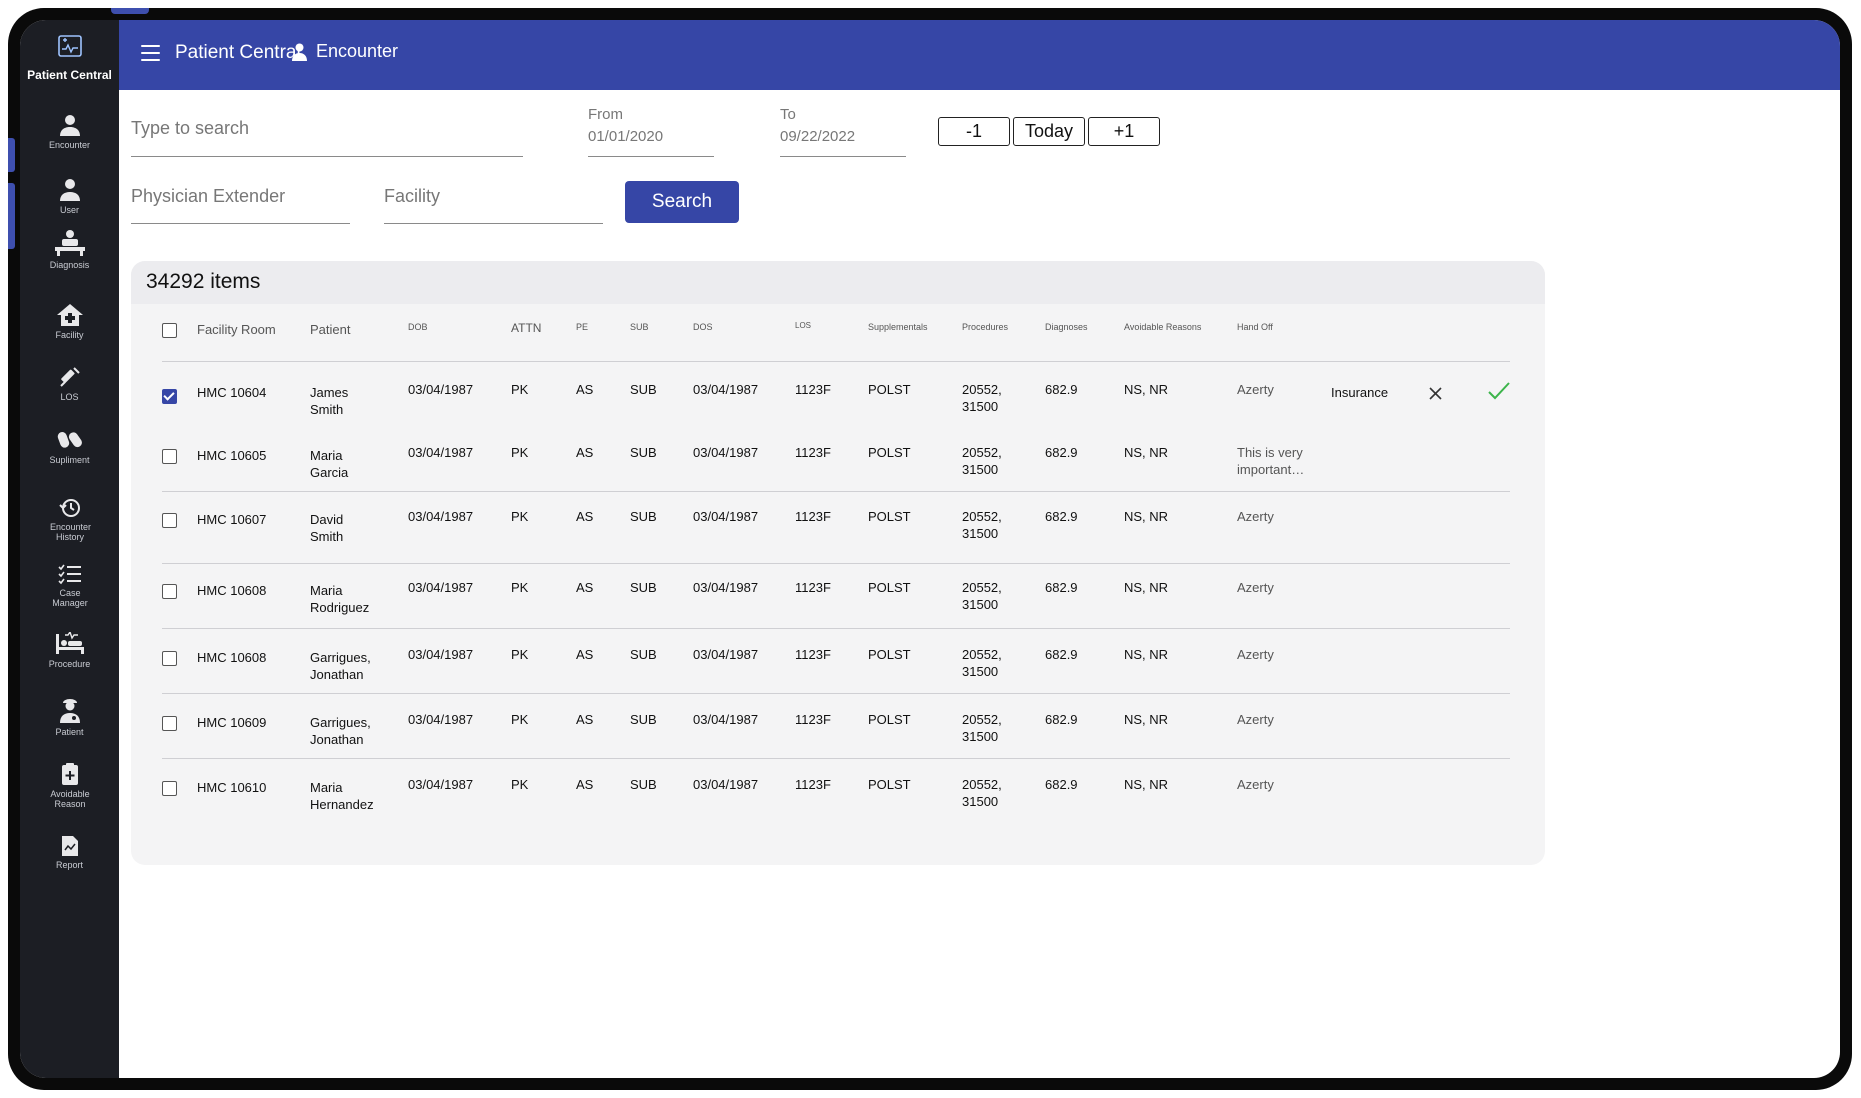  I want to click on sidebar-item-case-manager: Case Manager, so click(69, 585).